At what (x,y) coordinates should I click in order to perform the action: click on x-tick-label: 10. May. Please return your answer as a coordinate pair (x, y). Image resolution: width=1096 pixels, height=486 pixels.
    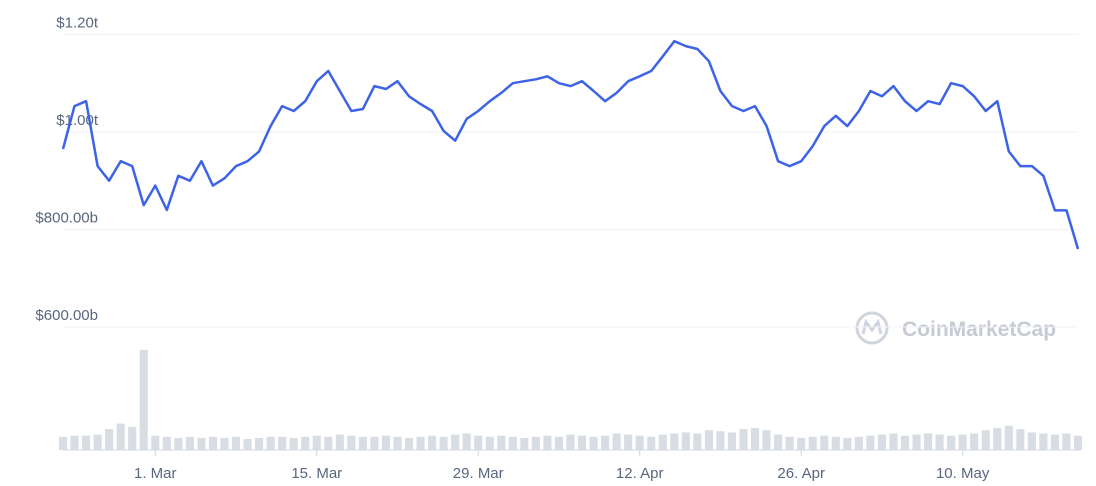
    Looking at the image, I should click on (963, 473).